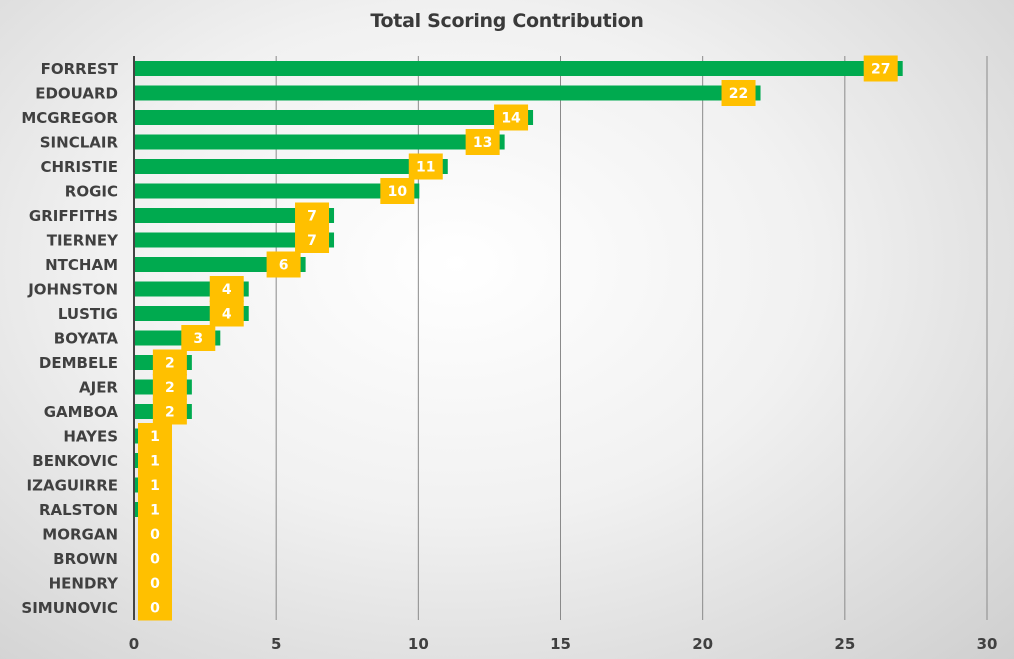  What do you see at coordinates (134, 644) in the screenshot?
I see `x-tick-label: 0` at bounding box center [134, 644].